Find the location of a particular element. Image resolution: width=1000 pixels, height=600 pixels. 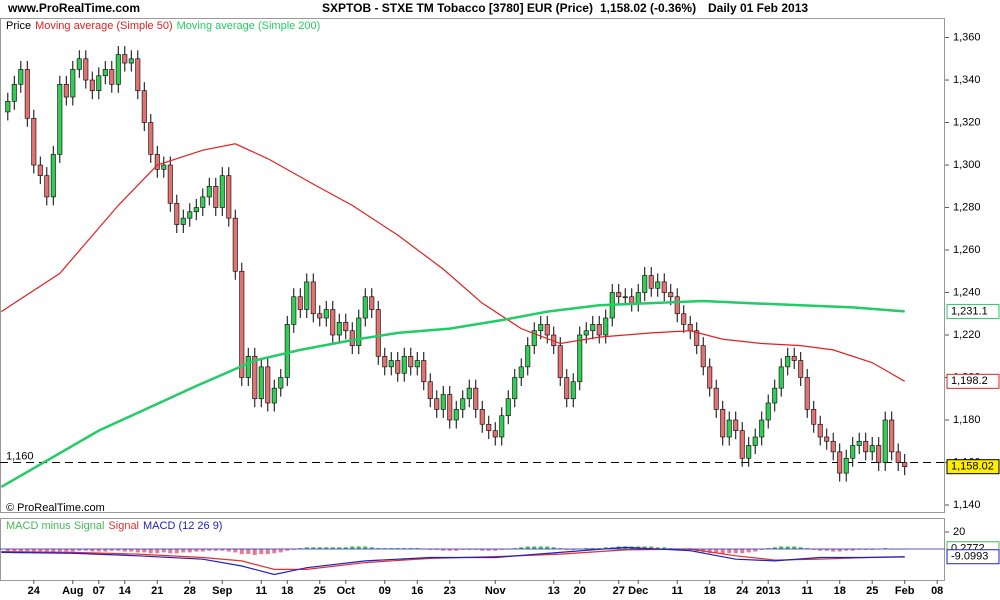

legend-entry: MACD (12 26 9) is located at coordinates (182, 526).